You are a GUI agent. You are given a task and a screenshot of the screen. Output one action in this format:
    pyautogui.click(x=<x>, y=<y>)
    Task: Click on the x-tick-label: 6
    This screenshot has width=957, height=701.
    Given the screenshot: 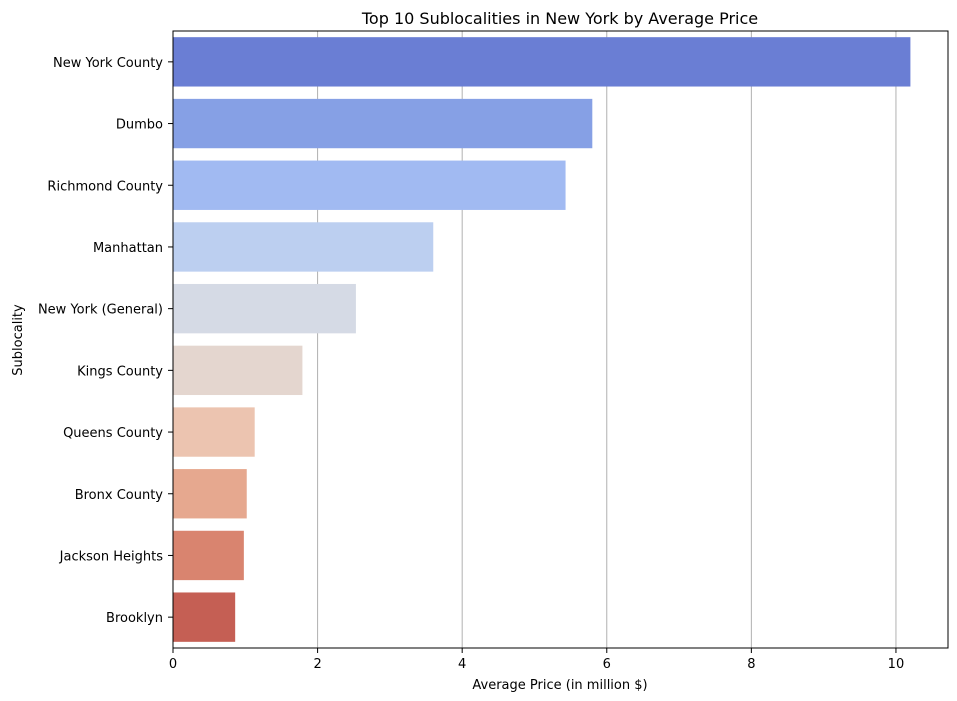 What is the action you would take?
    pyautogui.click(x=607, y=664)
    